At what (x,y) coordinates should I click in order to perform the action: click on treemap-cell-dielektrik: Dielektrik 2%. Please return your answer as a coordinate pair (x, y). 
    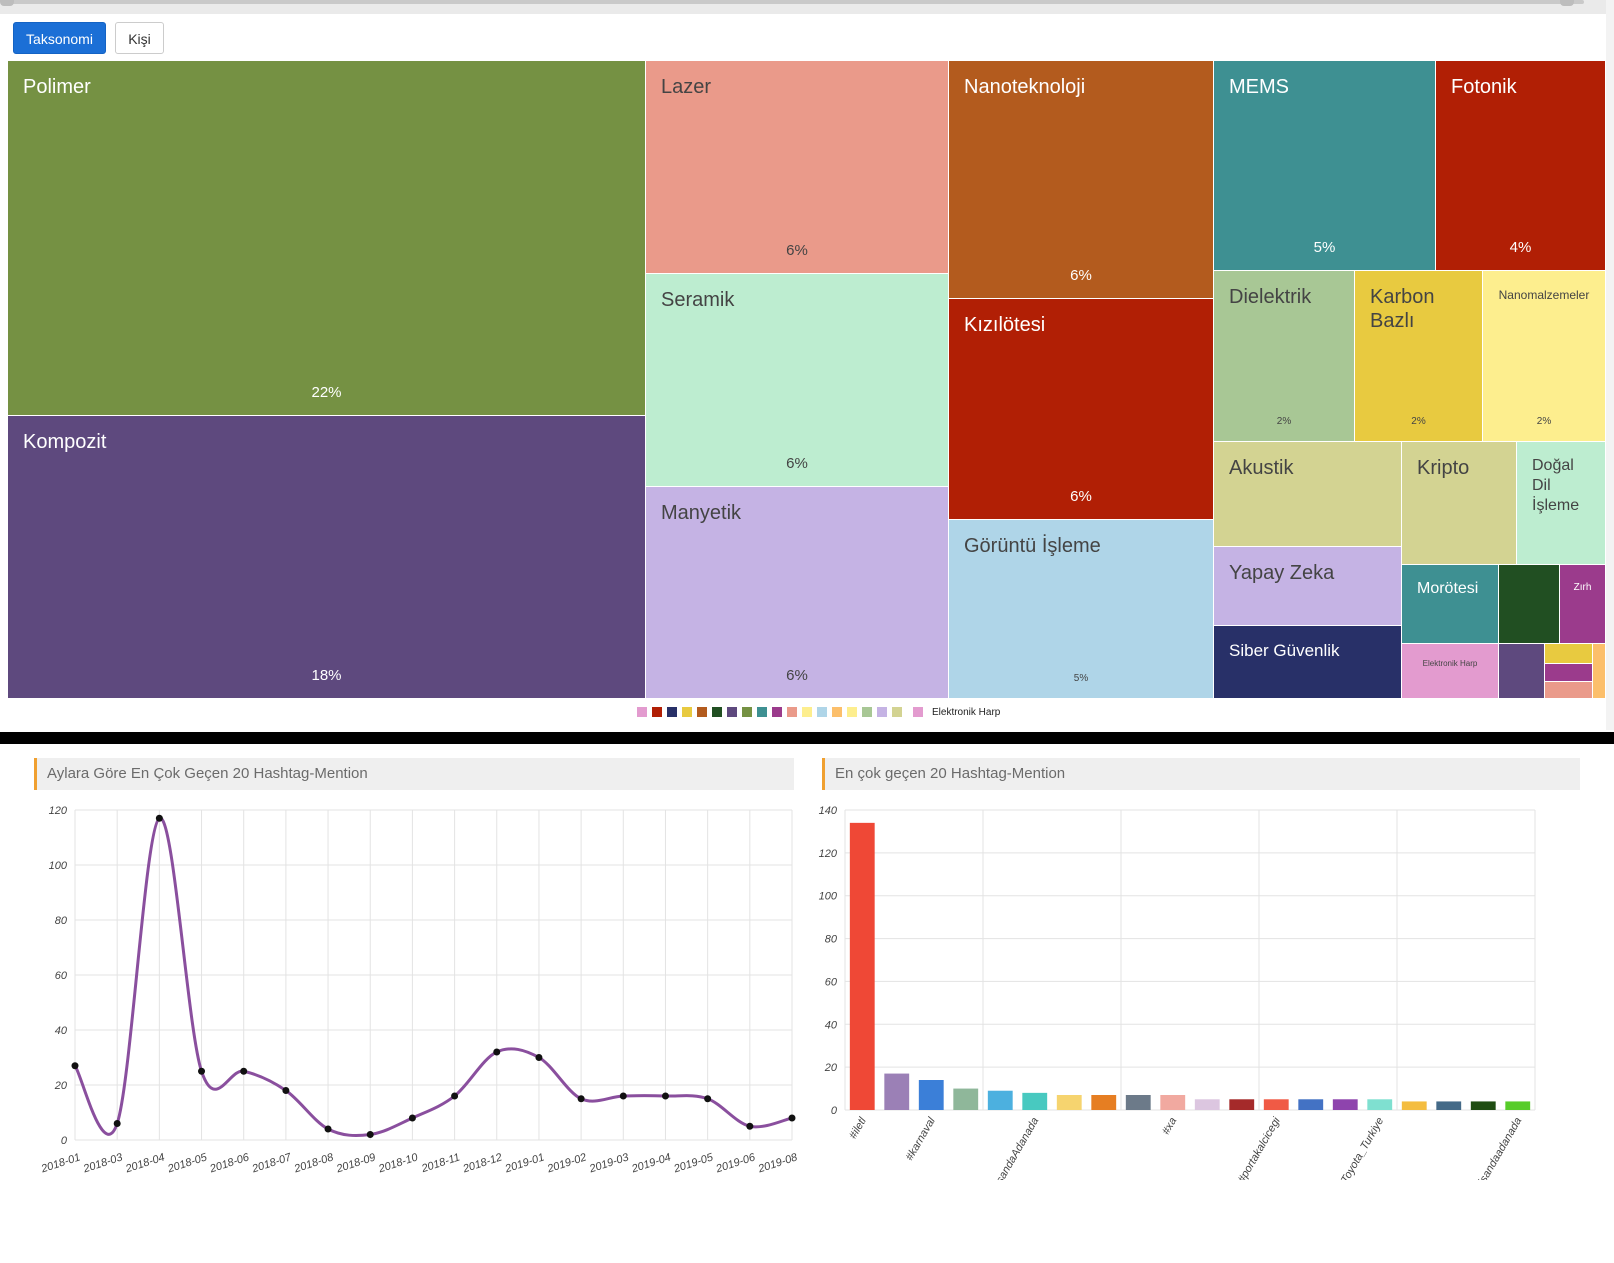
    Looking at the image, I should click on (1284, 356).